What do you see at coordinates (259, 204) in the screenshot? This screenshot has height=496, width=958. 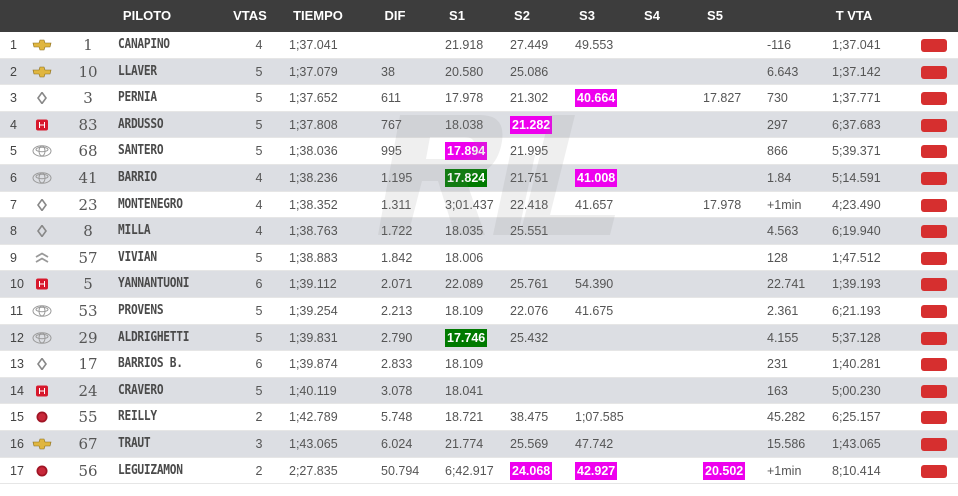 I see `cell-vtas: 4` at bounding box center [259, 204].